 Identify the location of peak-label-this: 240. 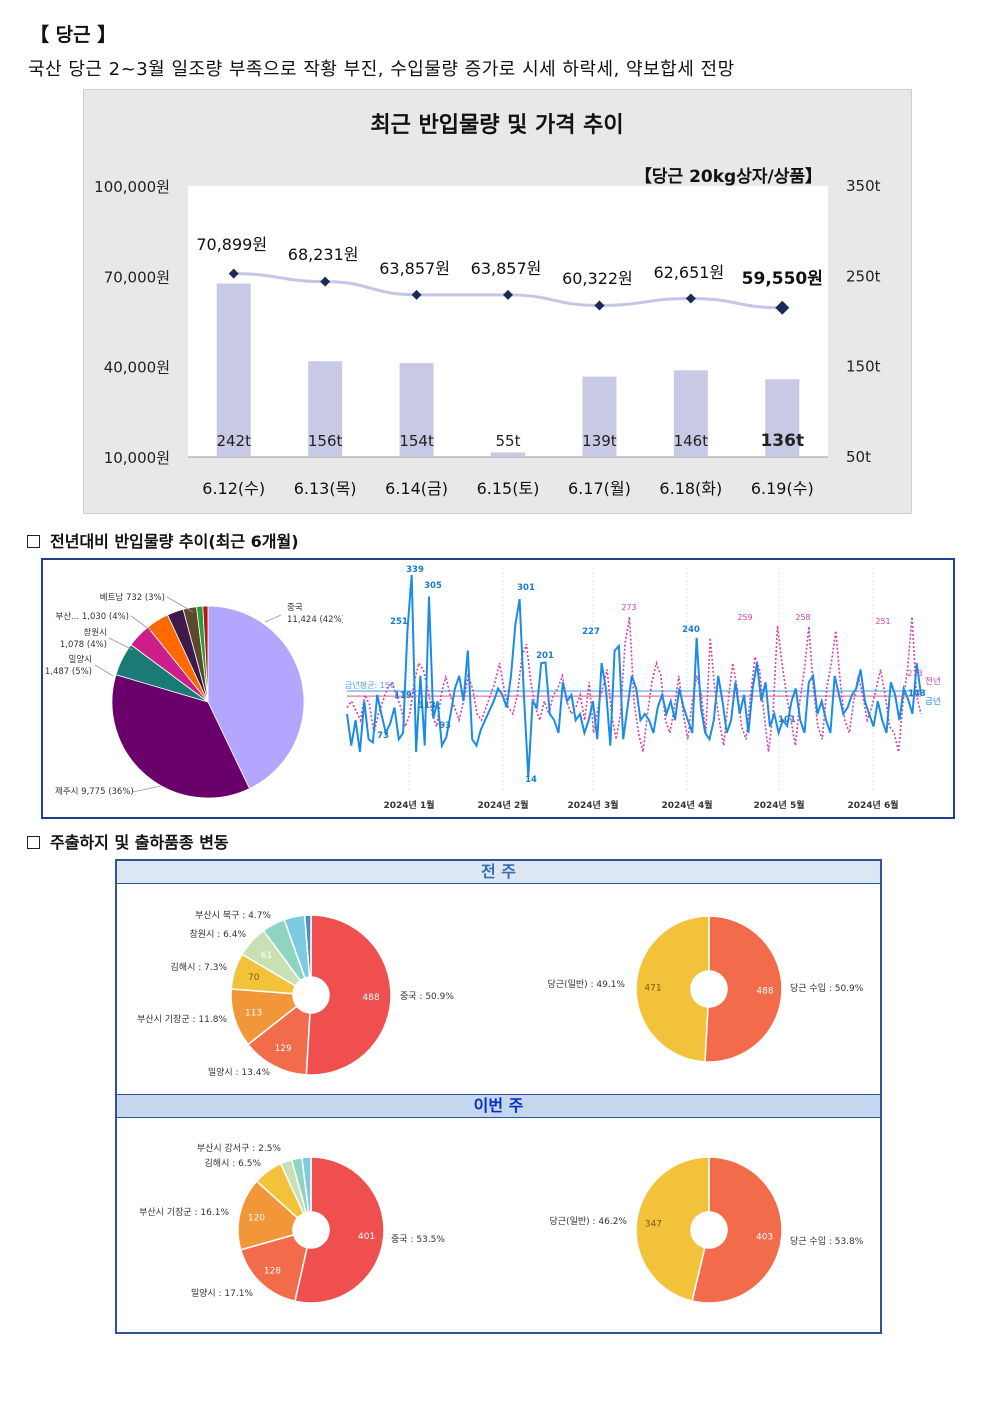
(691, 630).